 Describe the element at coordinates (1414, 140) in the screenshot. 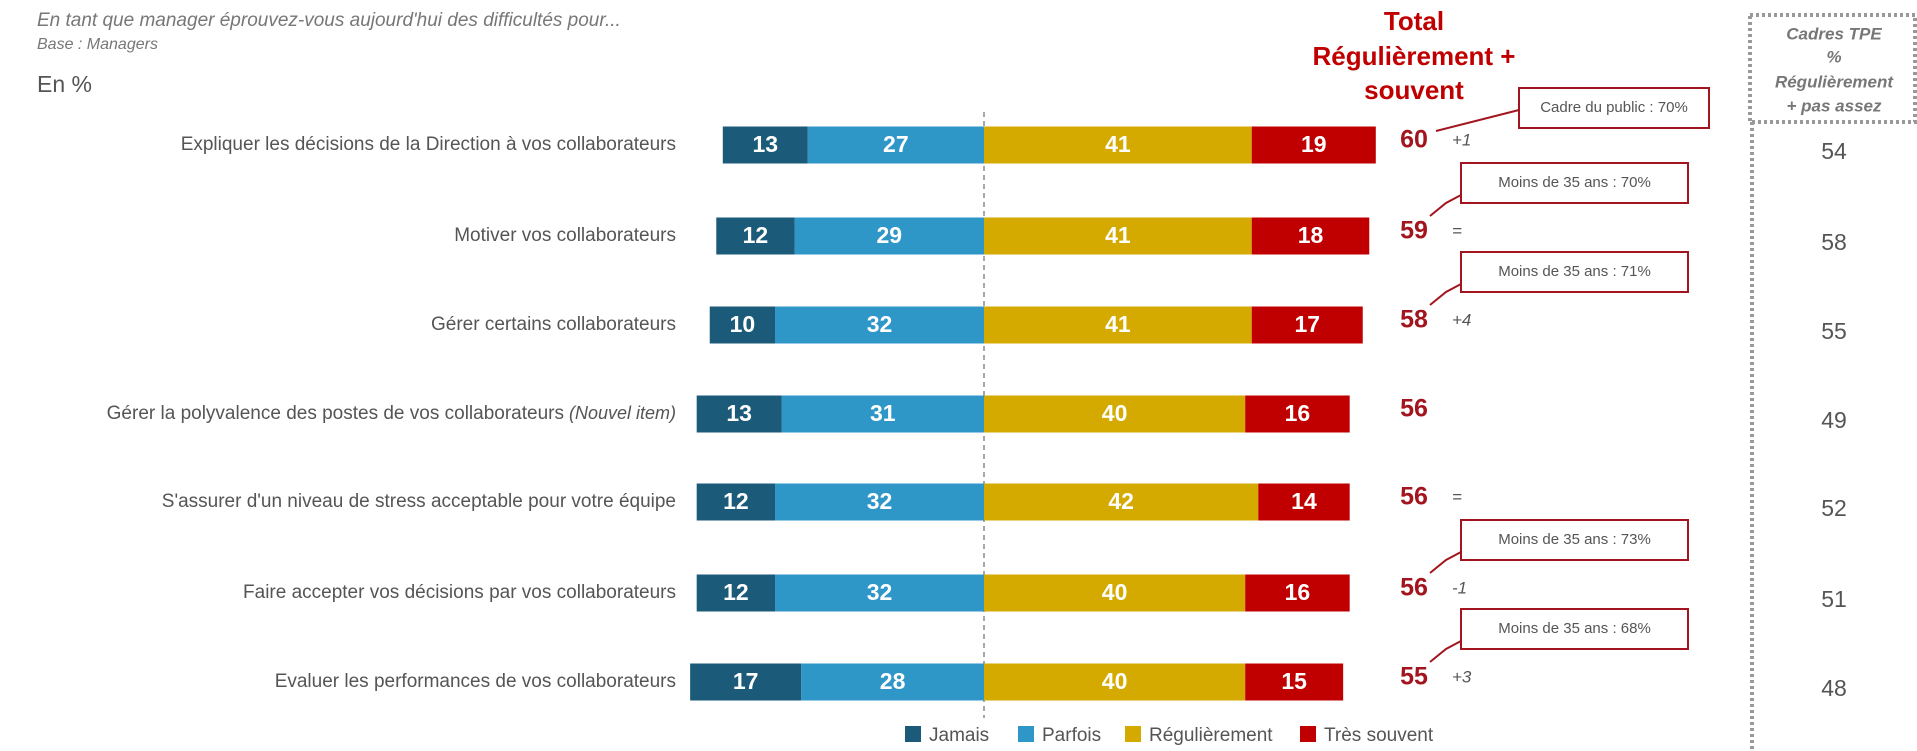

I see `total-value: 60` at that location.